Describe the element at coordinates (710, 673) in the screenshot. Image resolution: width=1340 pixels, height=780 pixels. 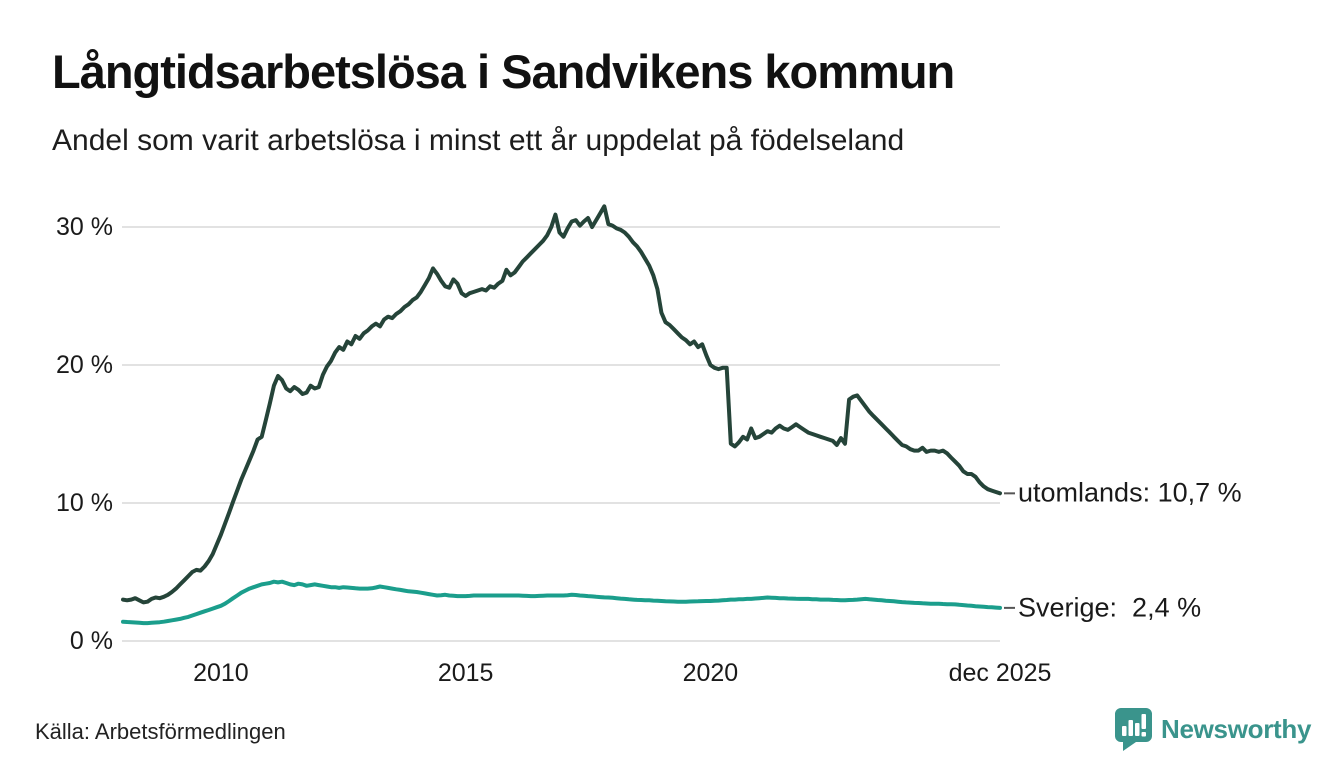
I see `x-tick-label: 2020` at that location.